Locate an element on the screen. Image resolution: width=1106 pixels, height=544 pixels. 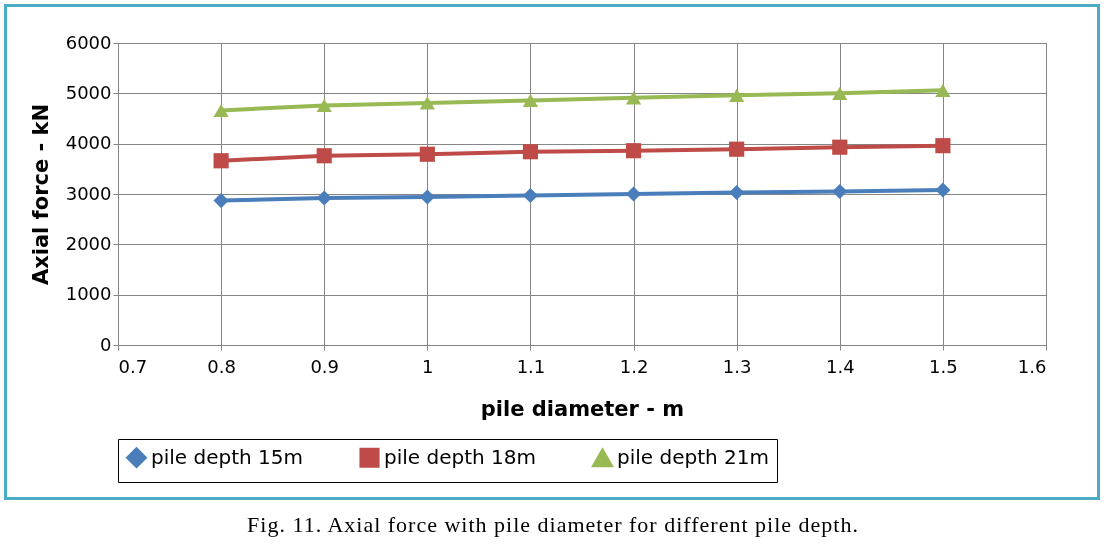
x-tick-label: 0.8 is located at coordinates (221, 366).